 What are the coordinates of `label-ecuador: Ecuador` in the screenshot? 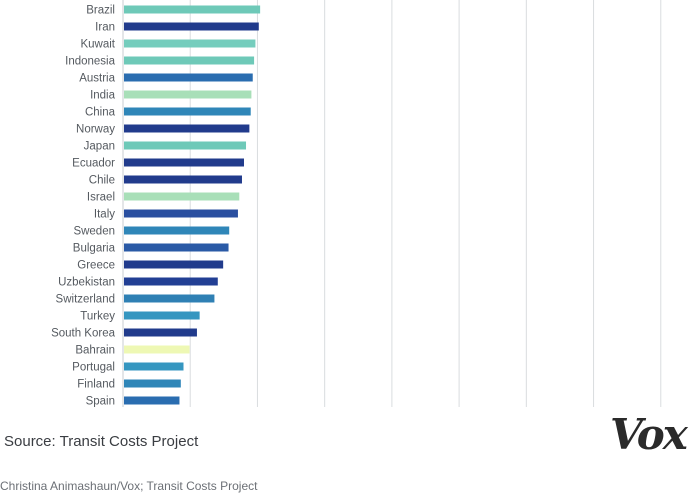 It's located at (93, 164).